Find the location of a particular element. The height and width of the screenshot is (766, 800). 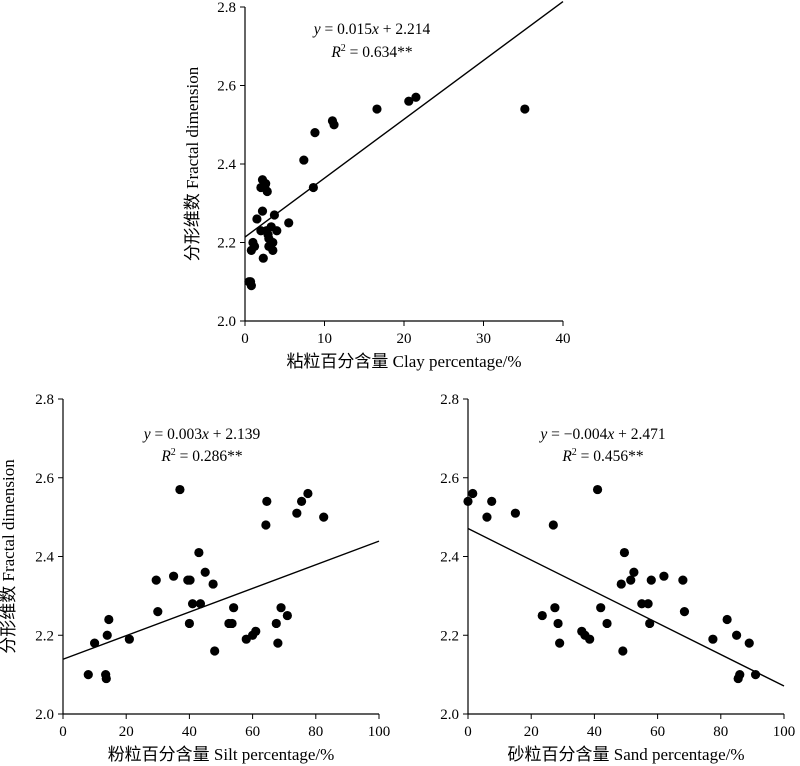

equation-slope: = 0.015 is located at coordinates (347, 29).